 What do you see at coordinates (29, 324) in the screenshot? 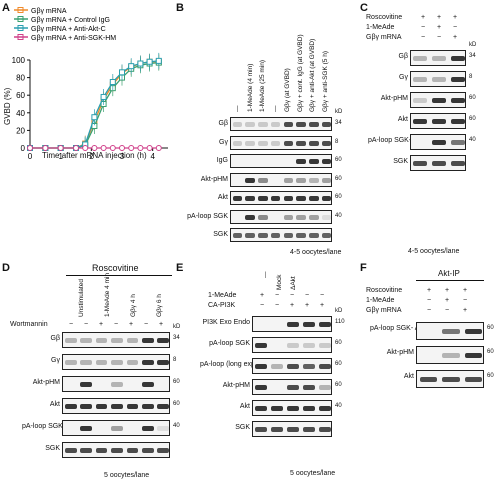
I see `wortmannin-label: Wortmannin` at bounding box center [29, 324].